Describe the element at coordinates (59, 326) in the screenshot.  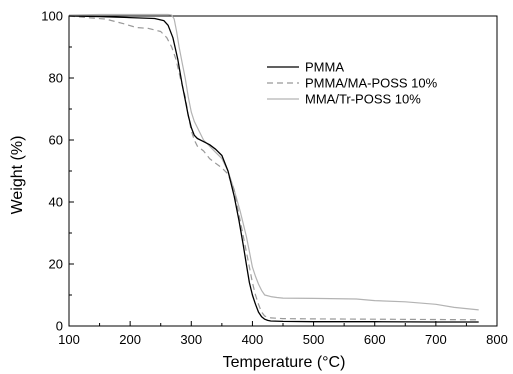
I see `y-tick-label: 0` at that location.